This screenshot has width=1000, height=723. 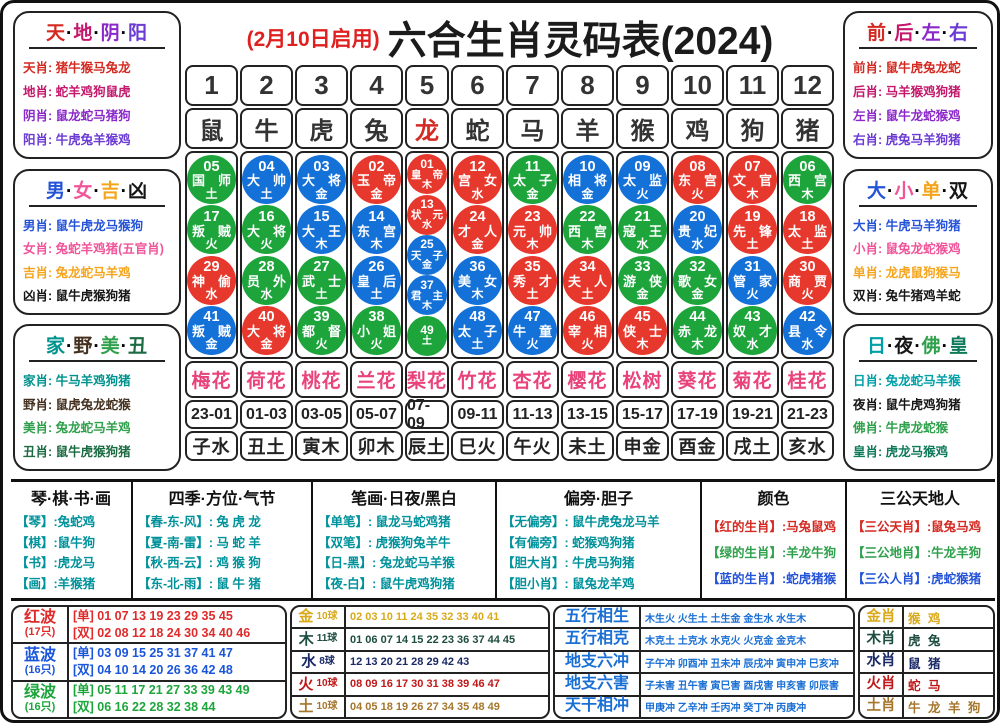 I want to click on ball-title: 秀才, so click(x=532, y=281).